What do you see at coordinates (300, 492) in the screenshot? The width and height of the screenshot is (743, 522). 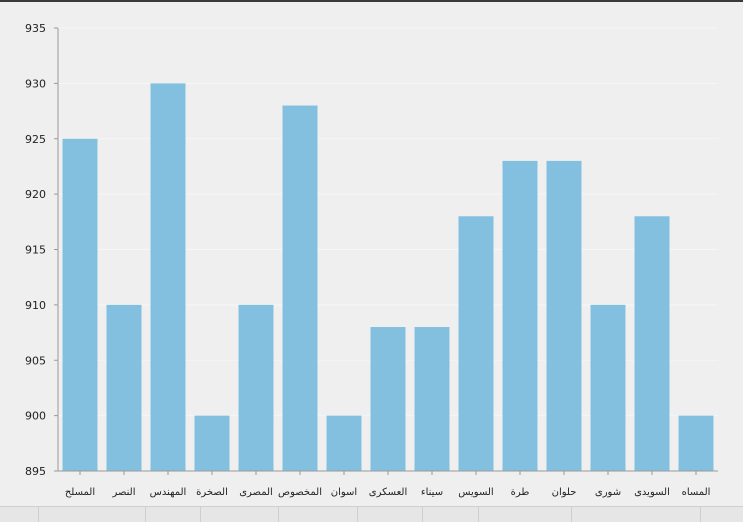 I see `x-tick-label: المخصوص` at bounding box center [300, 492].